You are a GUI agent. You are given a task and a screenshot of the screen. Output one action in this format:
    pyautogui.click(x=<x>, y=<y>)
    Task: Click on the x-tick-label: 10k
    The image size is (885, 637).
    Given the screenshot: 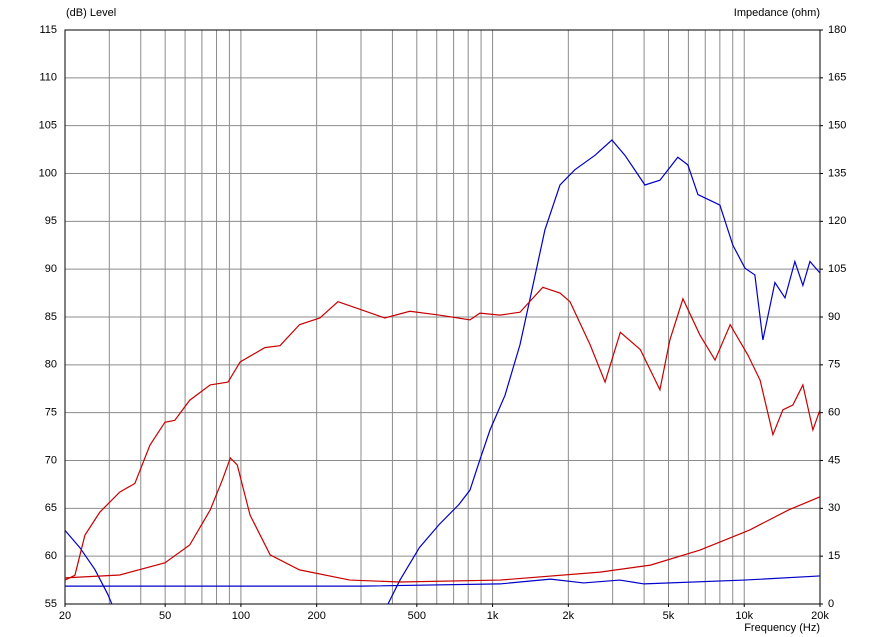 What is the action you would take?
    pyautogui.click(x=744, y=616)
    